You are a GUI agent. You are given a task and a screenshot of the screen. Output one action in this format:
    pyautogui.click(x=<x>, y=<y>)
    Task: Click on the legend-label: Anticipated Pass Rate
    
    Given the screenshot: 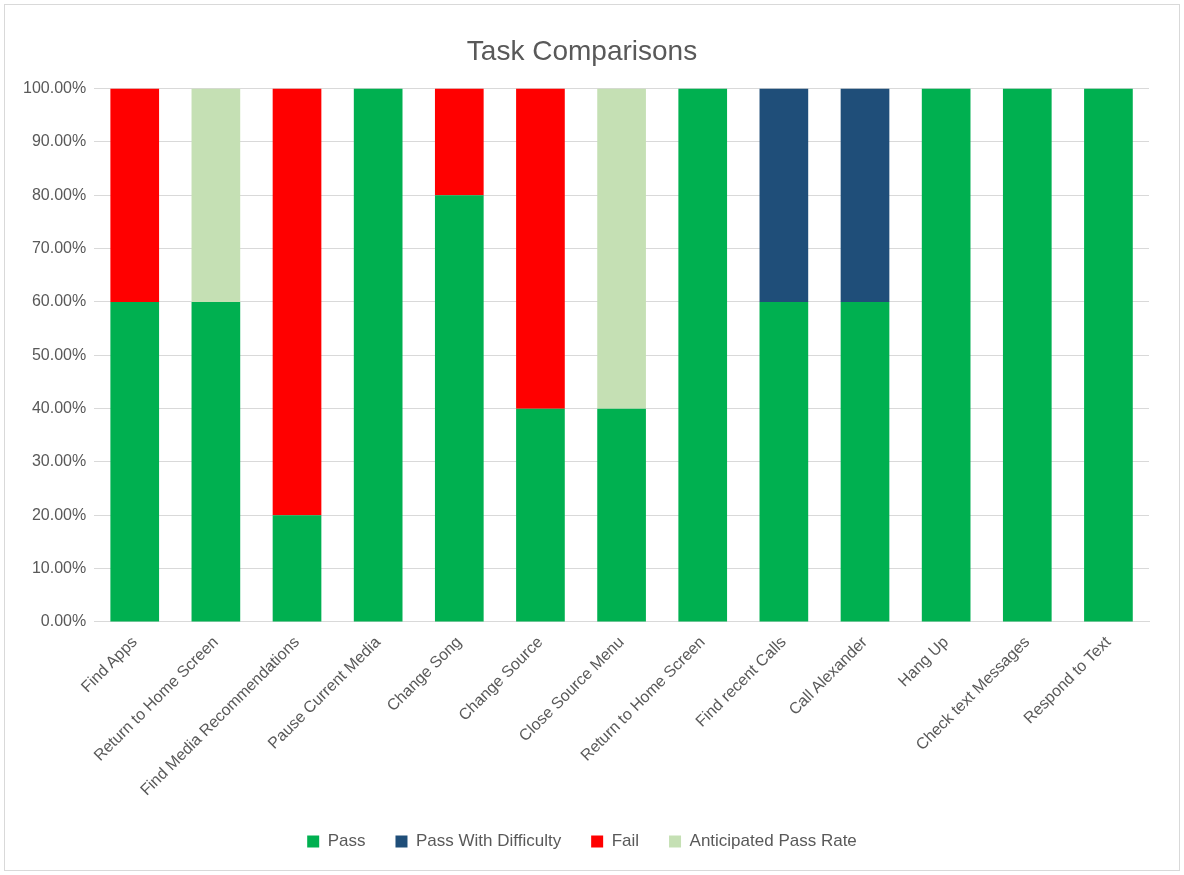 What is the action you would take?
    pyautogui.click(x=773, y=841)
    